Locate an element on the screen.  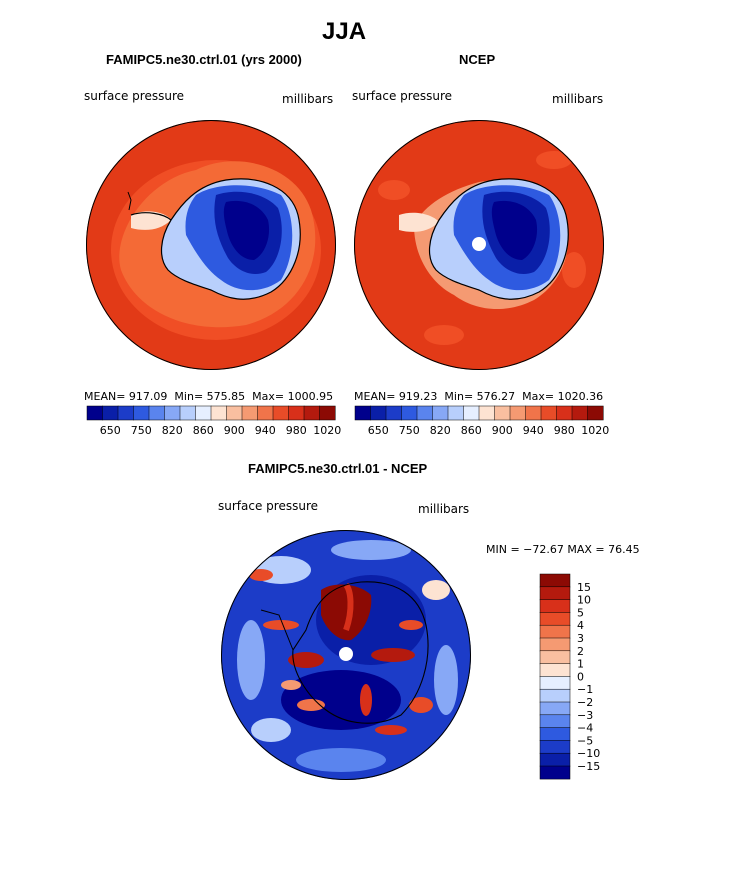
left-colorbar-tick-label: 1020 is located at coordinates (327, 430).